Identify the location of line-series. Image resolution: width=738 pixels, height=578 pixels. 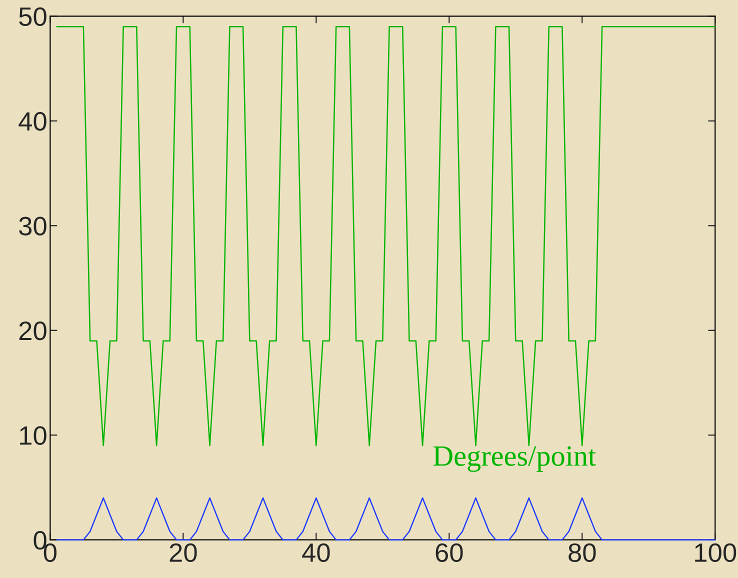
(386, 518).